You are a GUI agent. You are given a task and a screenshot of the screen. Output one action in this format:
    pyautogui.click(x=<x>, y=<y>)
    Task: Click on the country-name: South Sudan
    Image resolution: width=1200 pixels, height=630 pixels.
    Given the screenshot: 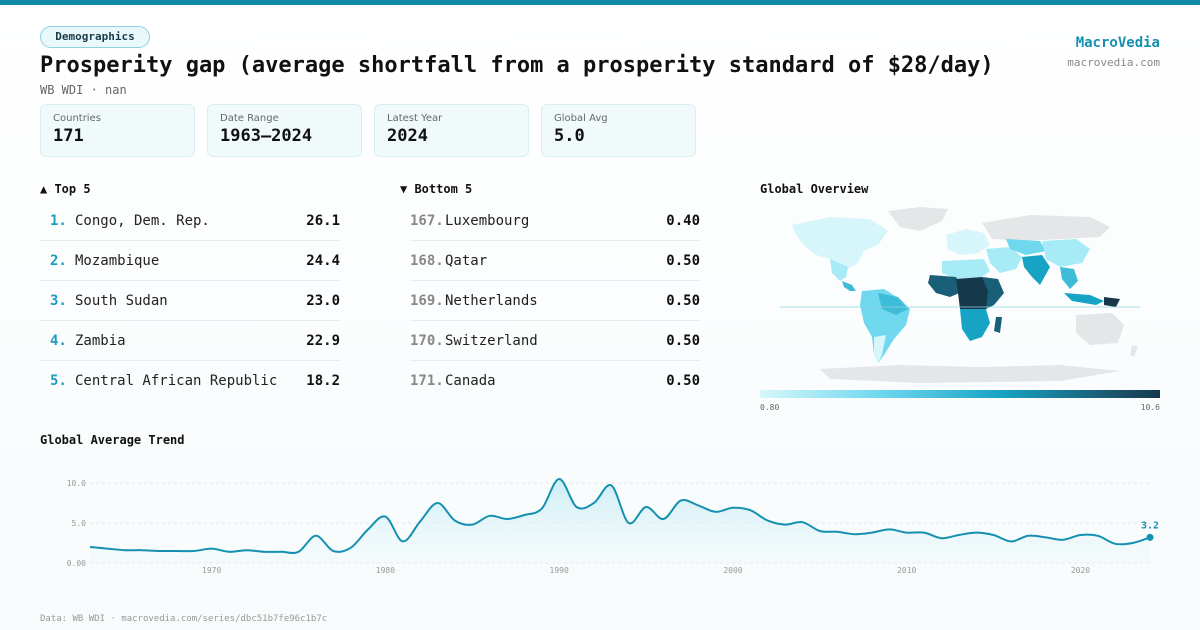 What is the action you would take?
    pyautogui.click(x=121, y=300)
    